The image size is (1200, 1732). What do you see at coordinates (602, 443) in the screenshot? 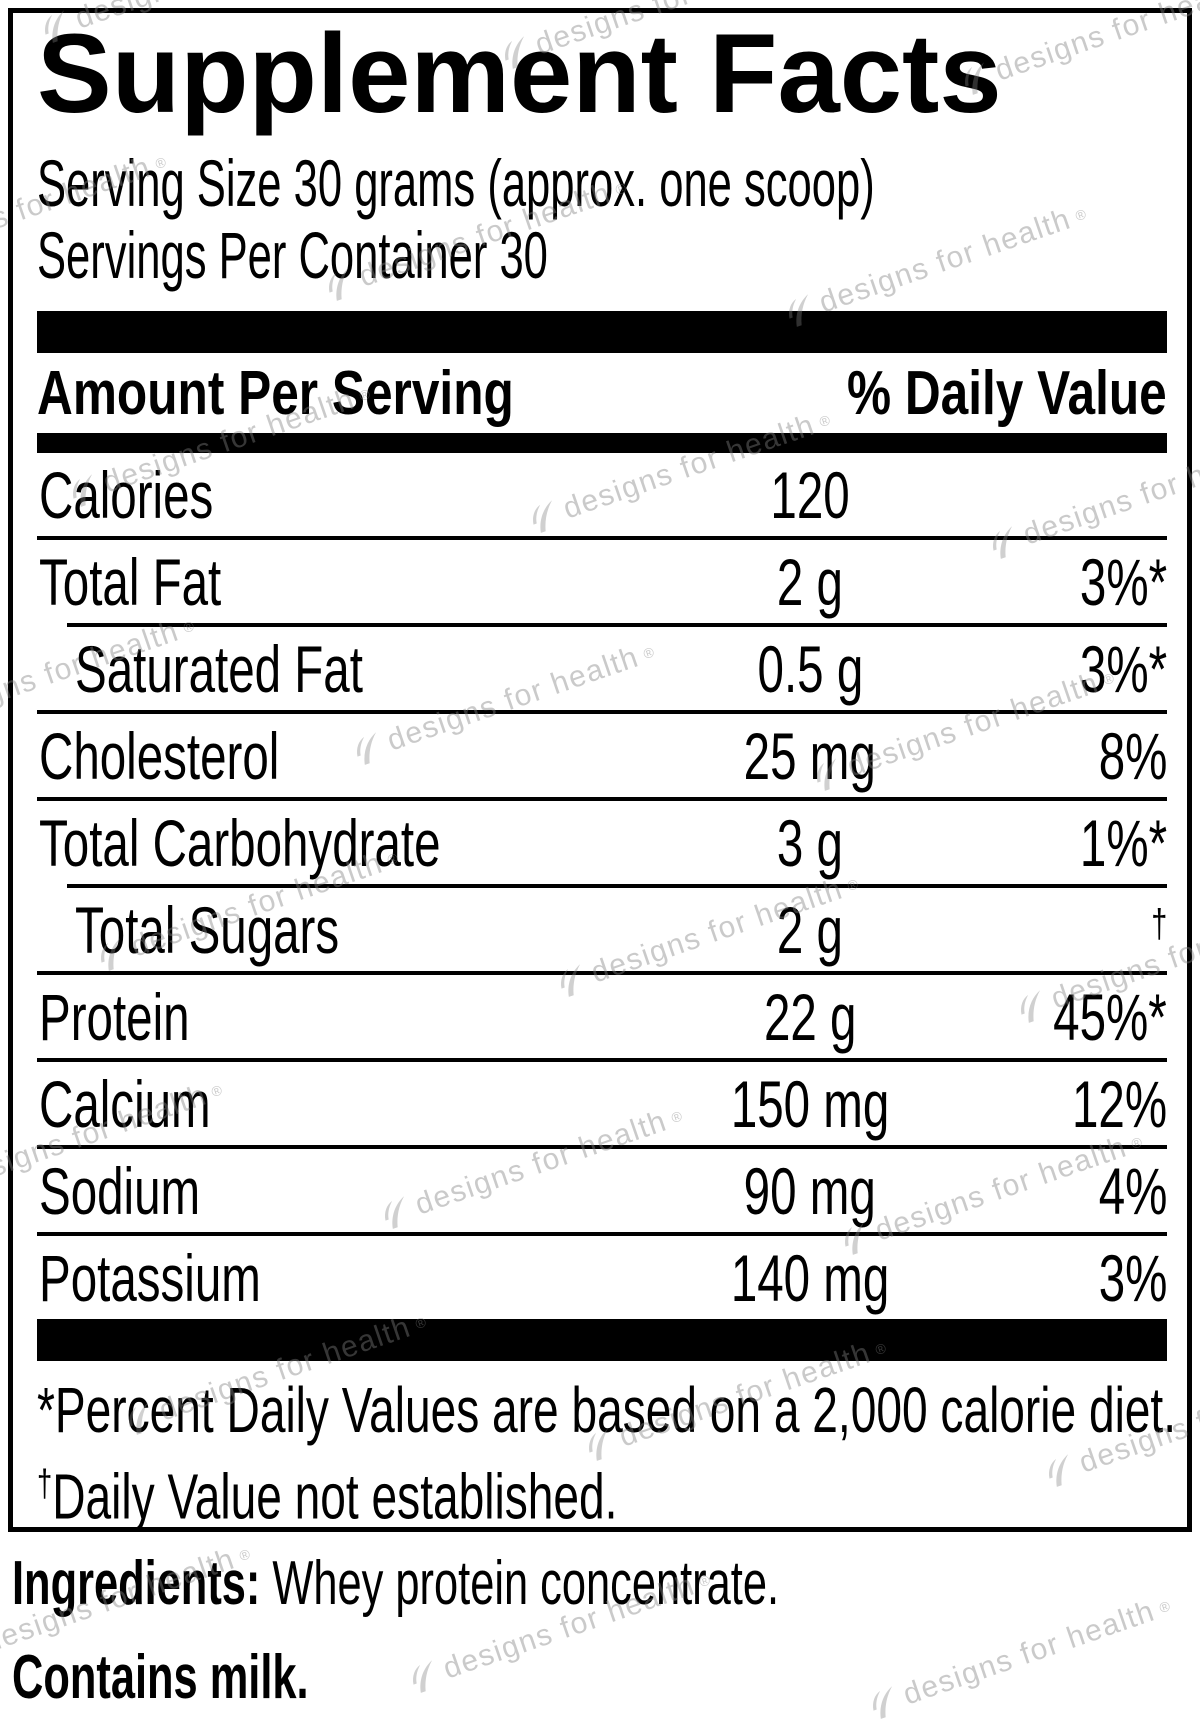
I see `separator-bar-under-header` at bounding box center [602, 443].